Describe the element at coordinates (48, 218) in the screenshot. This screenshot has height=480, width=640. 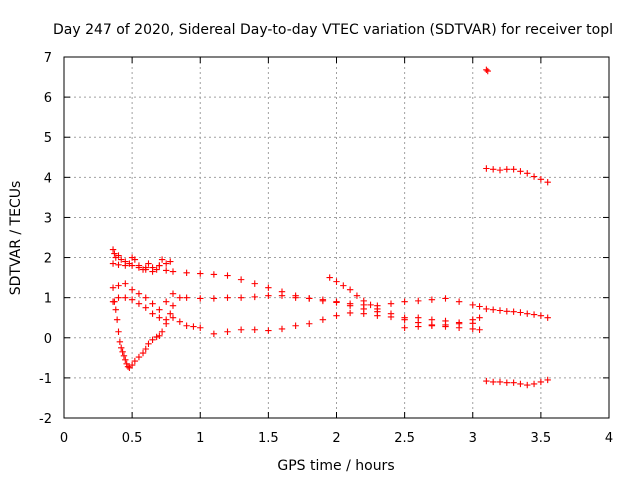
I see `y-tick-label: 3` at that location.